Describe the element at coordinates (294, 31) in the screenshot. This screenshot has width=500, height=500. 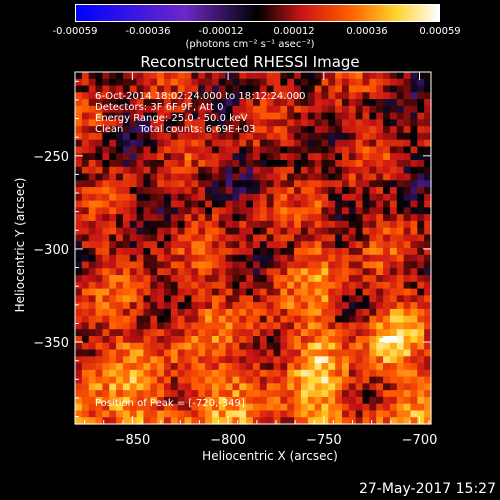
I see `colorbar-tick-label: 0.00012` at that location.